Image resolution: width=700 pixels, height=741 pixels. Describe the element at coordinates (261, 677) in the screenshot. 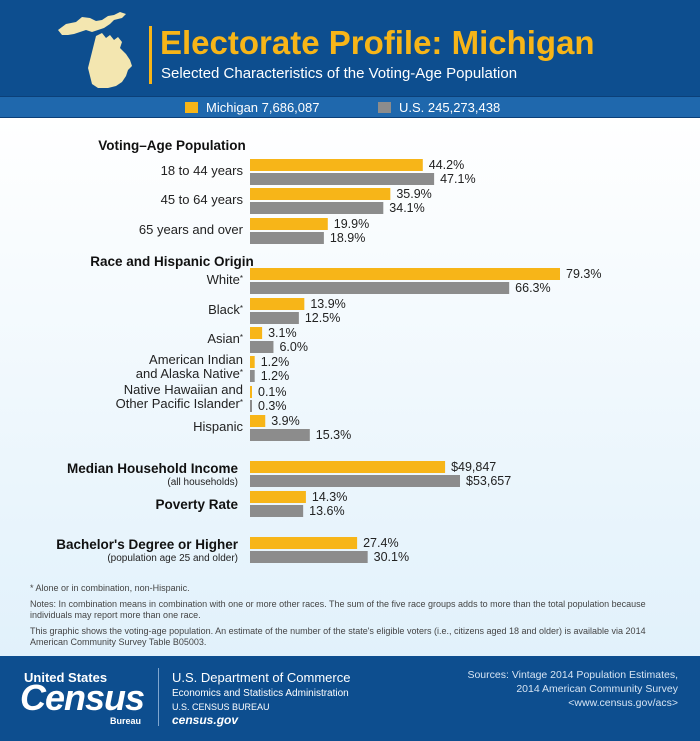

I see `footer-dept: U.S. Department of Commerce` at that location.